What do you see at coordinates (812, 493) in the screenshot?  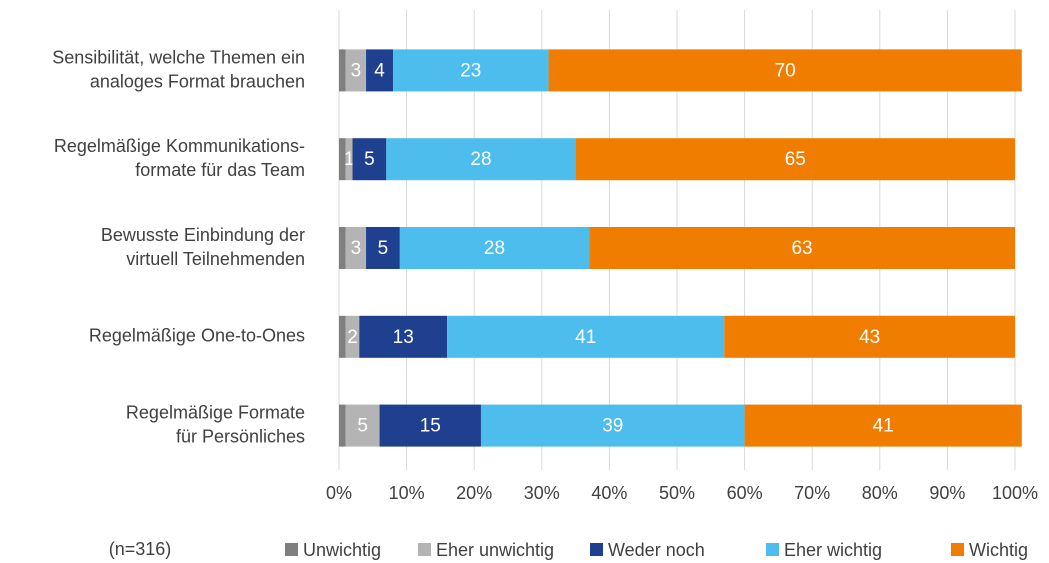 I see `x-tick-label: 70%` at bounding box center [812, 493].